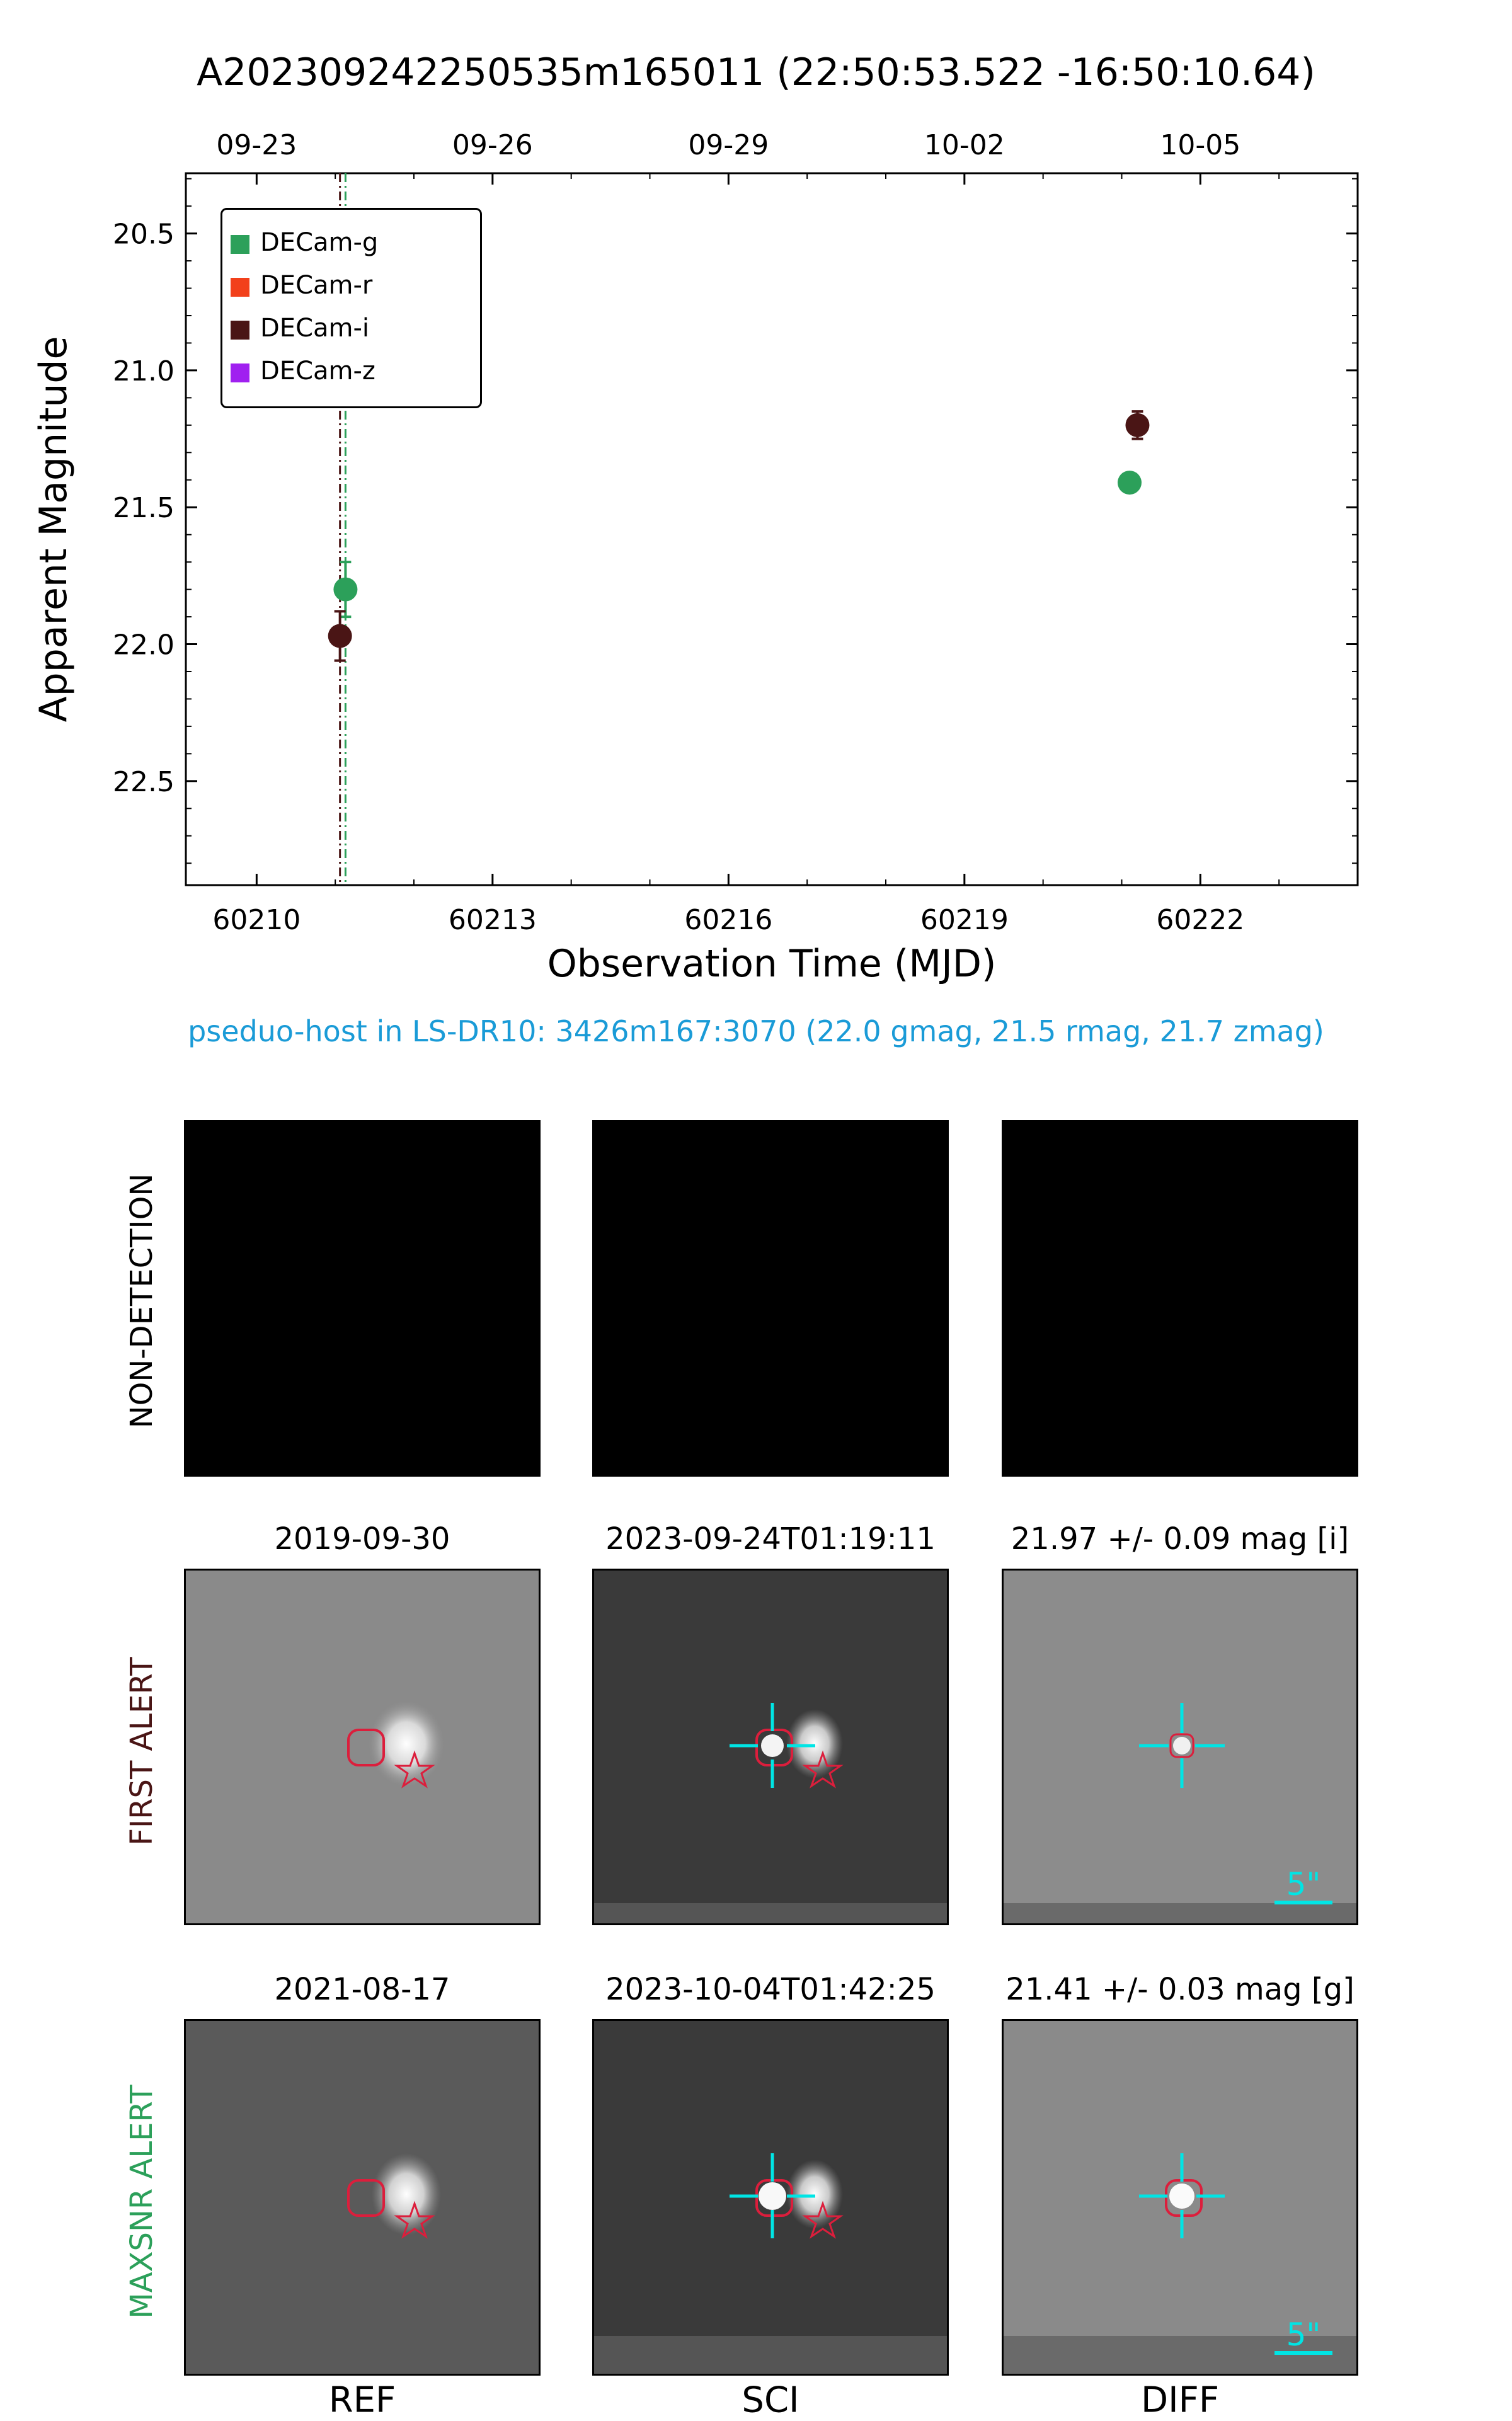 The image size is (1512, 2421). I want to click on first-ref-stamp, so click(362, 1747).